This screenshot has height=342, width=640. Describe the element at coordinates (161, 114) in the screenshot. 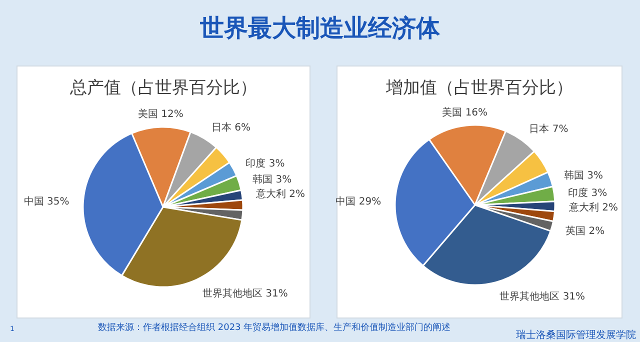

I see `slice-label: 美国 12%` at that location.